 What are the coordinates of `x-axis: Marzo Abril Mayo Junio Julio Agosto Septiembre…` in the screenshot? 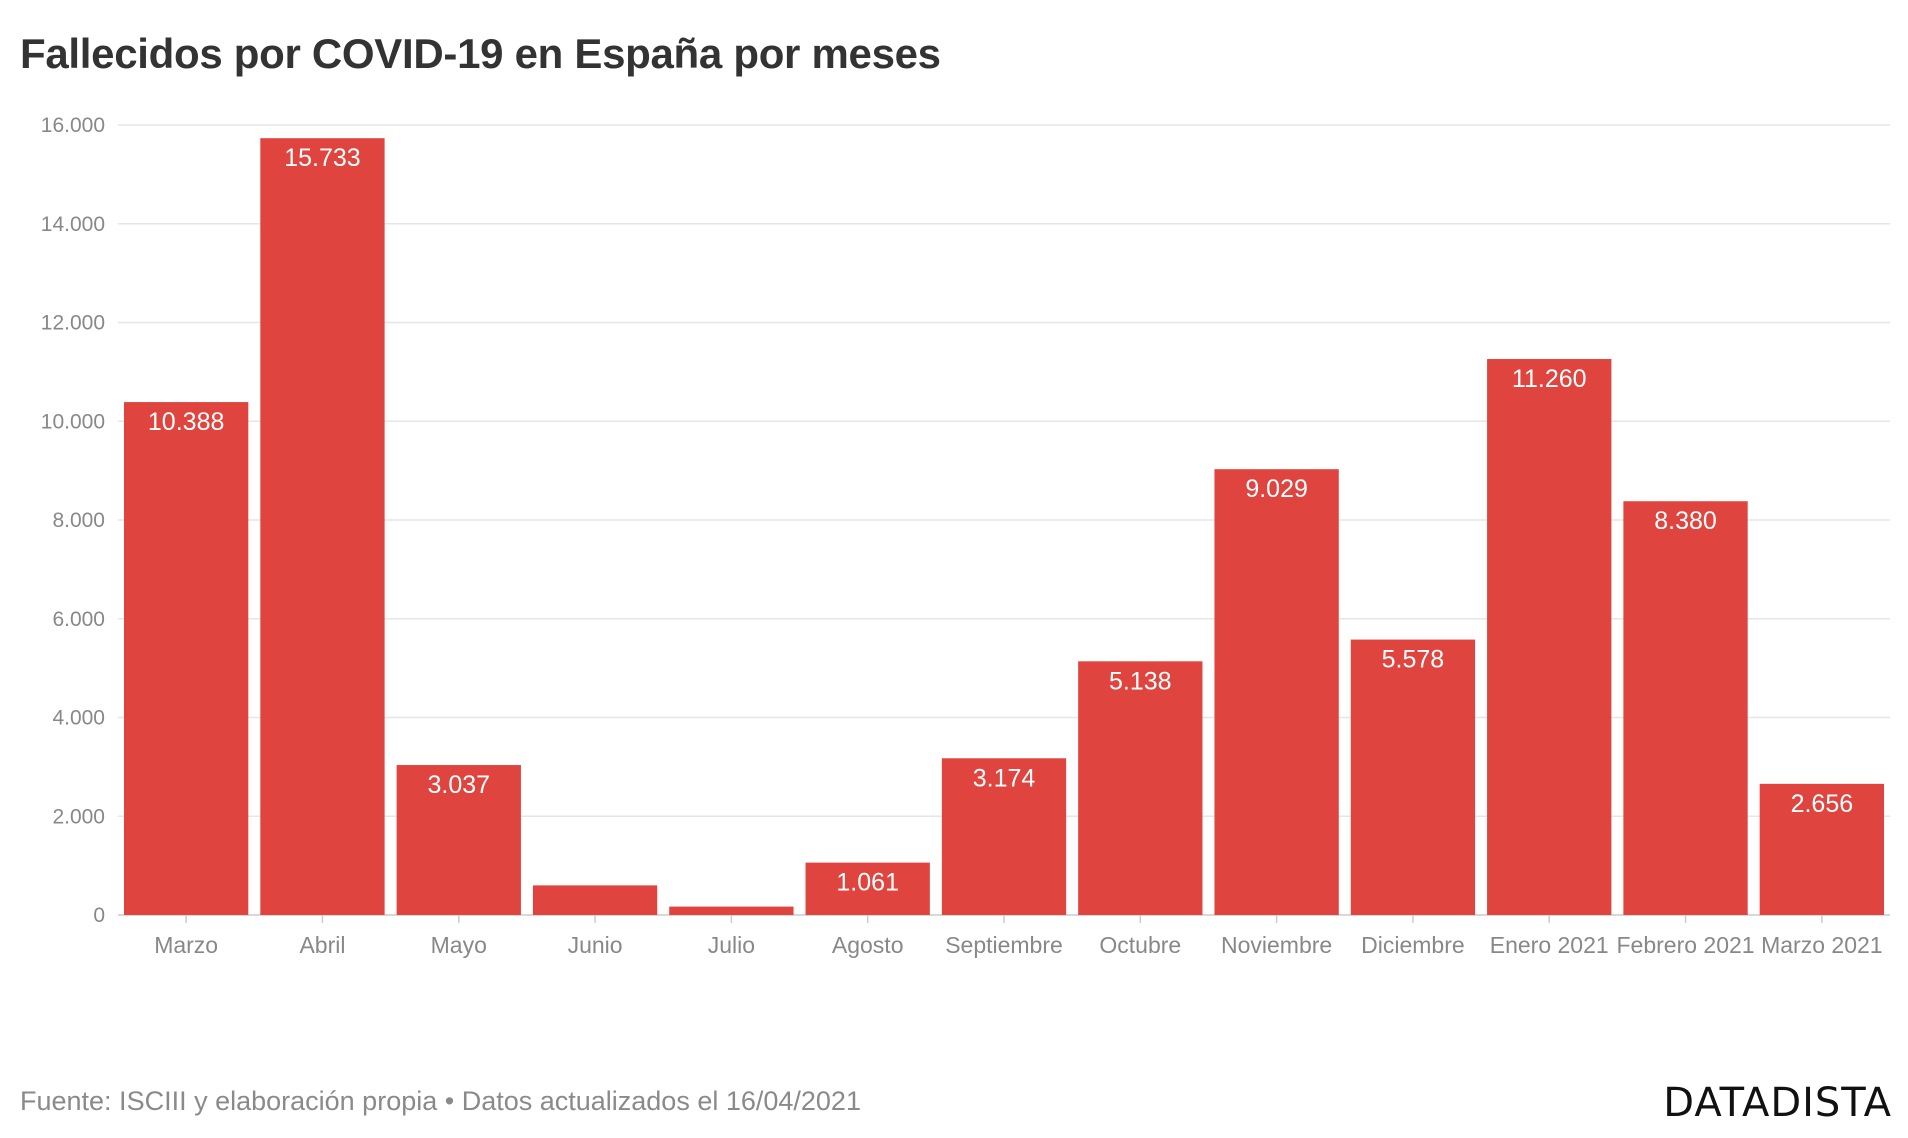 It's located at (1018, 936).